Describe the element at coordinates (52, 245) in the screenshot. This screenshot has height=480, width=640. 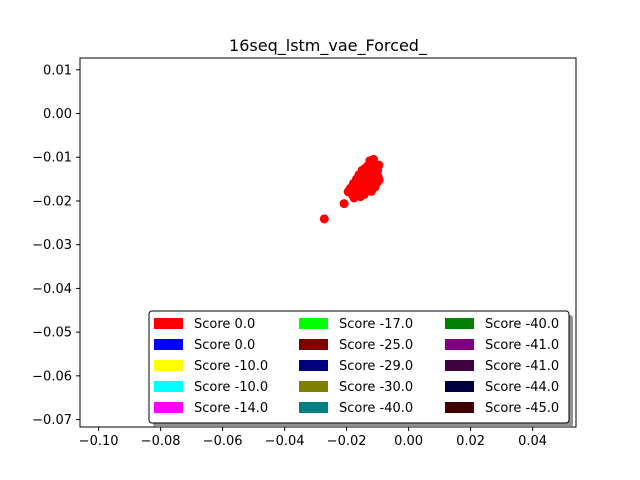
I see `y-tick-label: −0.03` at that location.